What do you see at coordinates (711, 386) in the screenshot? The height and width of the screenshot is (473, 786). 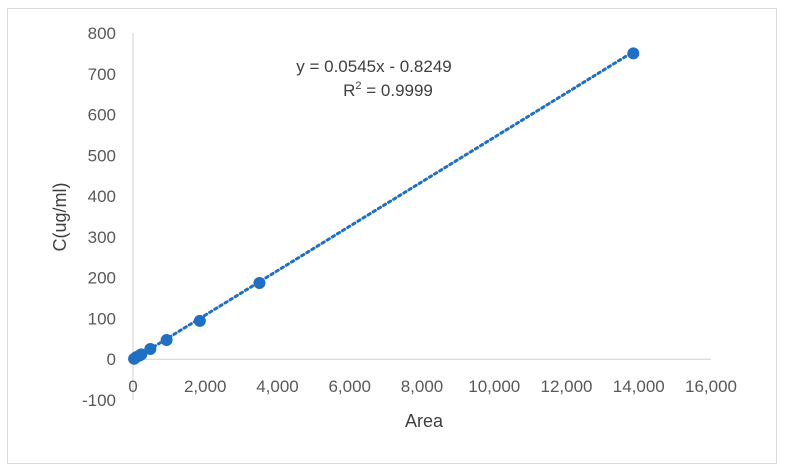 I see `x-tick-label: 16,000` at bounding box center [711, 386].